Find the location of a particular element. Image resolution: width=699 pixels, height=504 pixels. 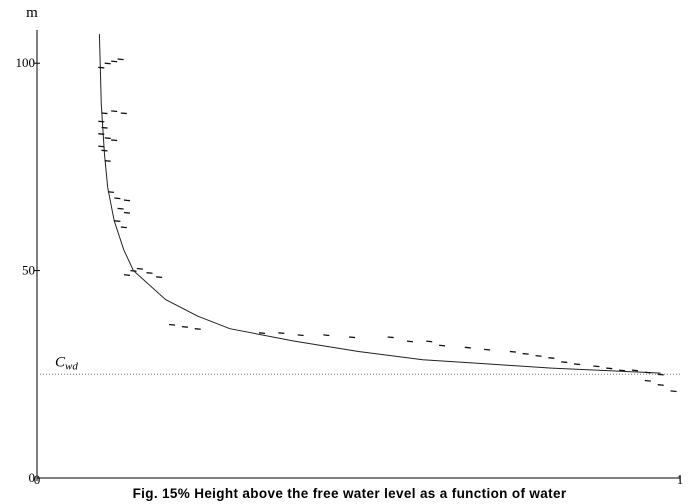

reference-line-label-main: C is located at coordinates (60, 362).